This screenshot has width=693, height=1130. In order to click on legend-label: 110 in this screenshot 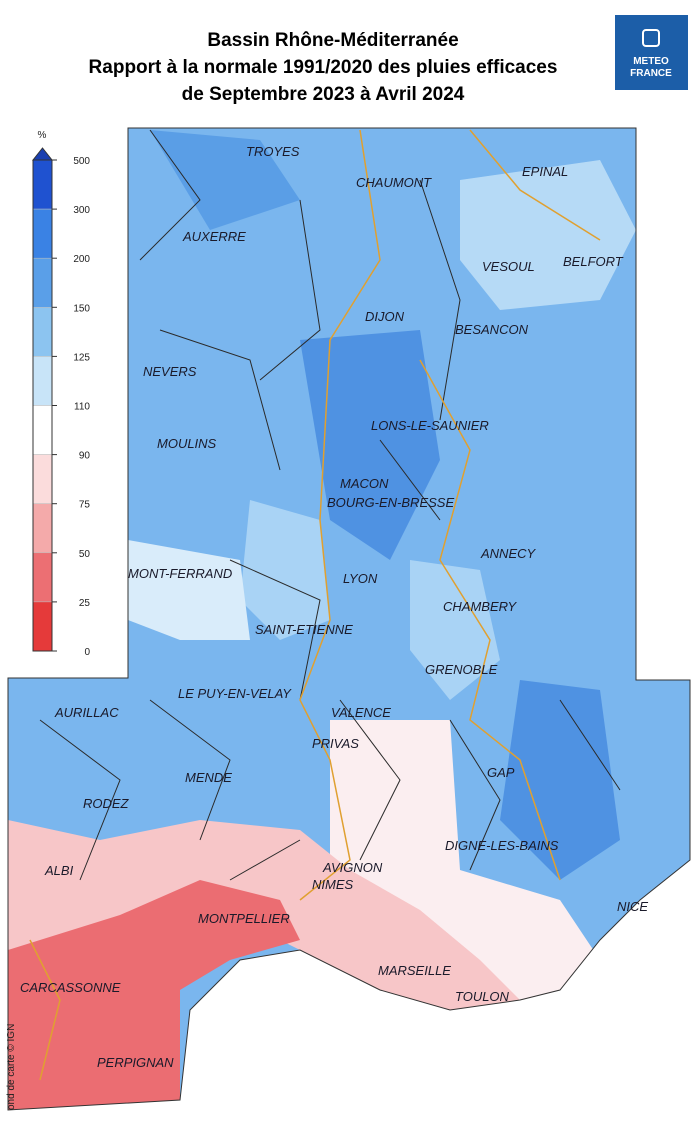, I will do `click(82, 407)`.